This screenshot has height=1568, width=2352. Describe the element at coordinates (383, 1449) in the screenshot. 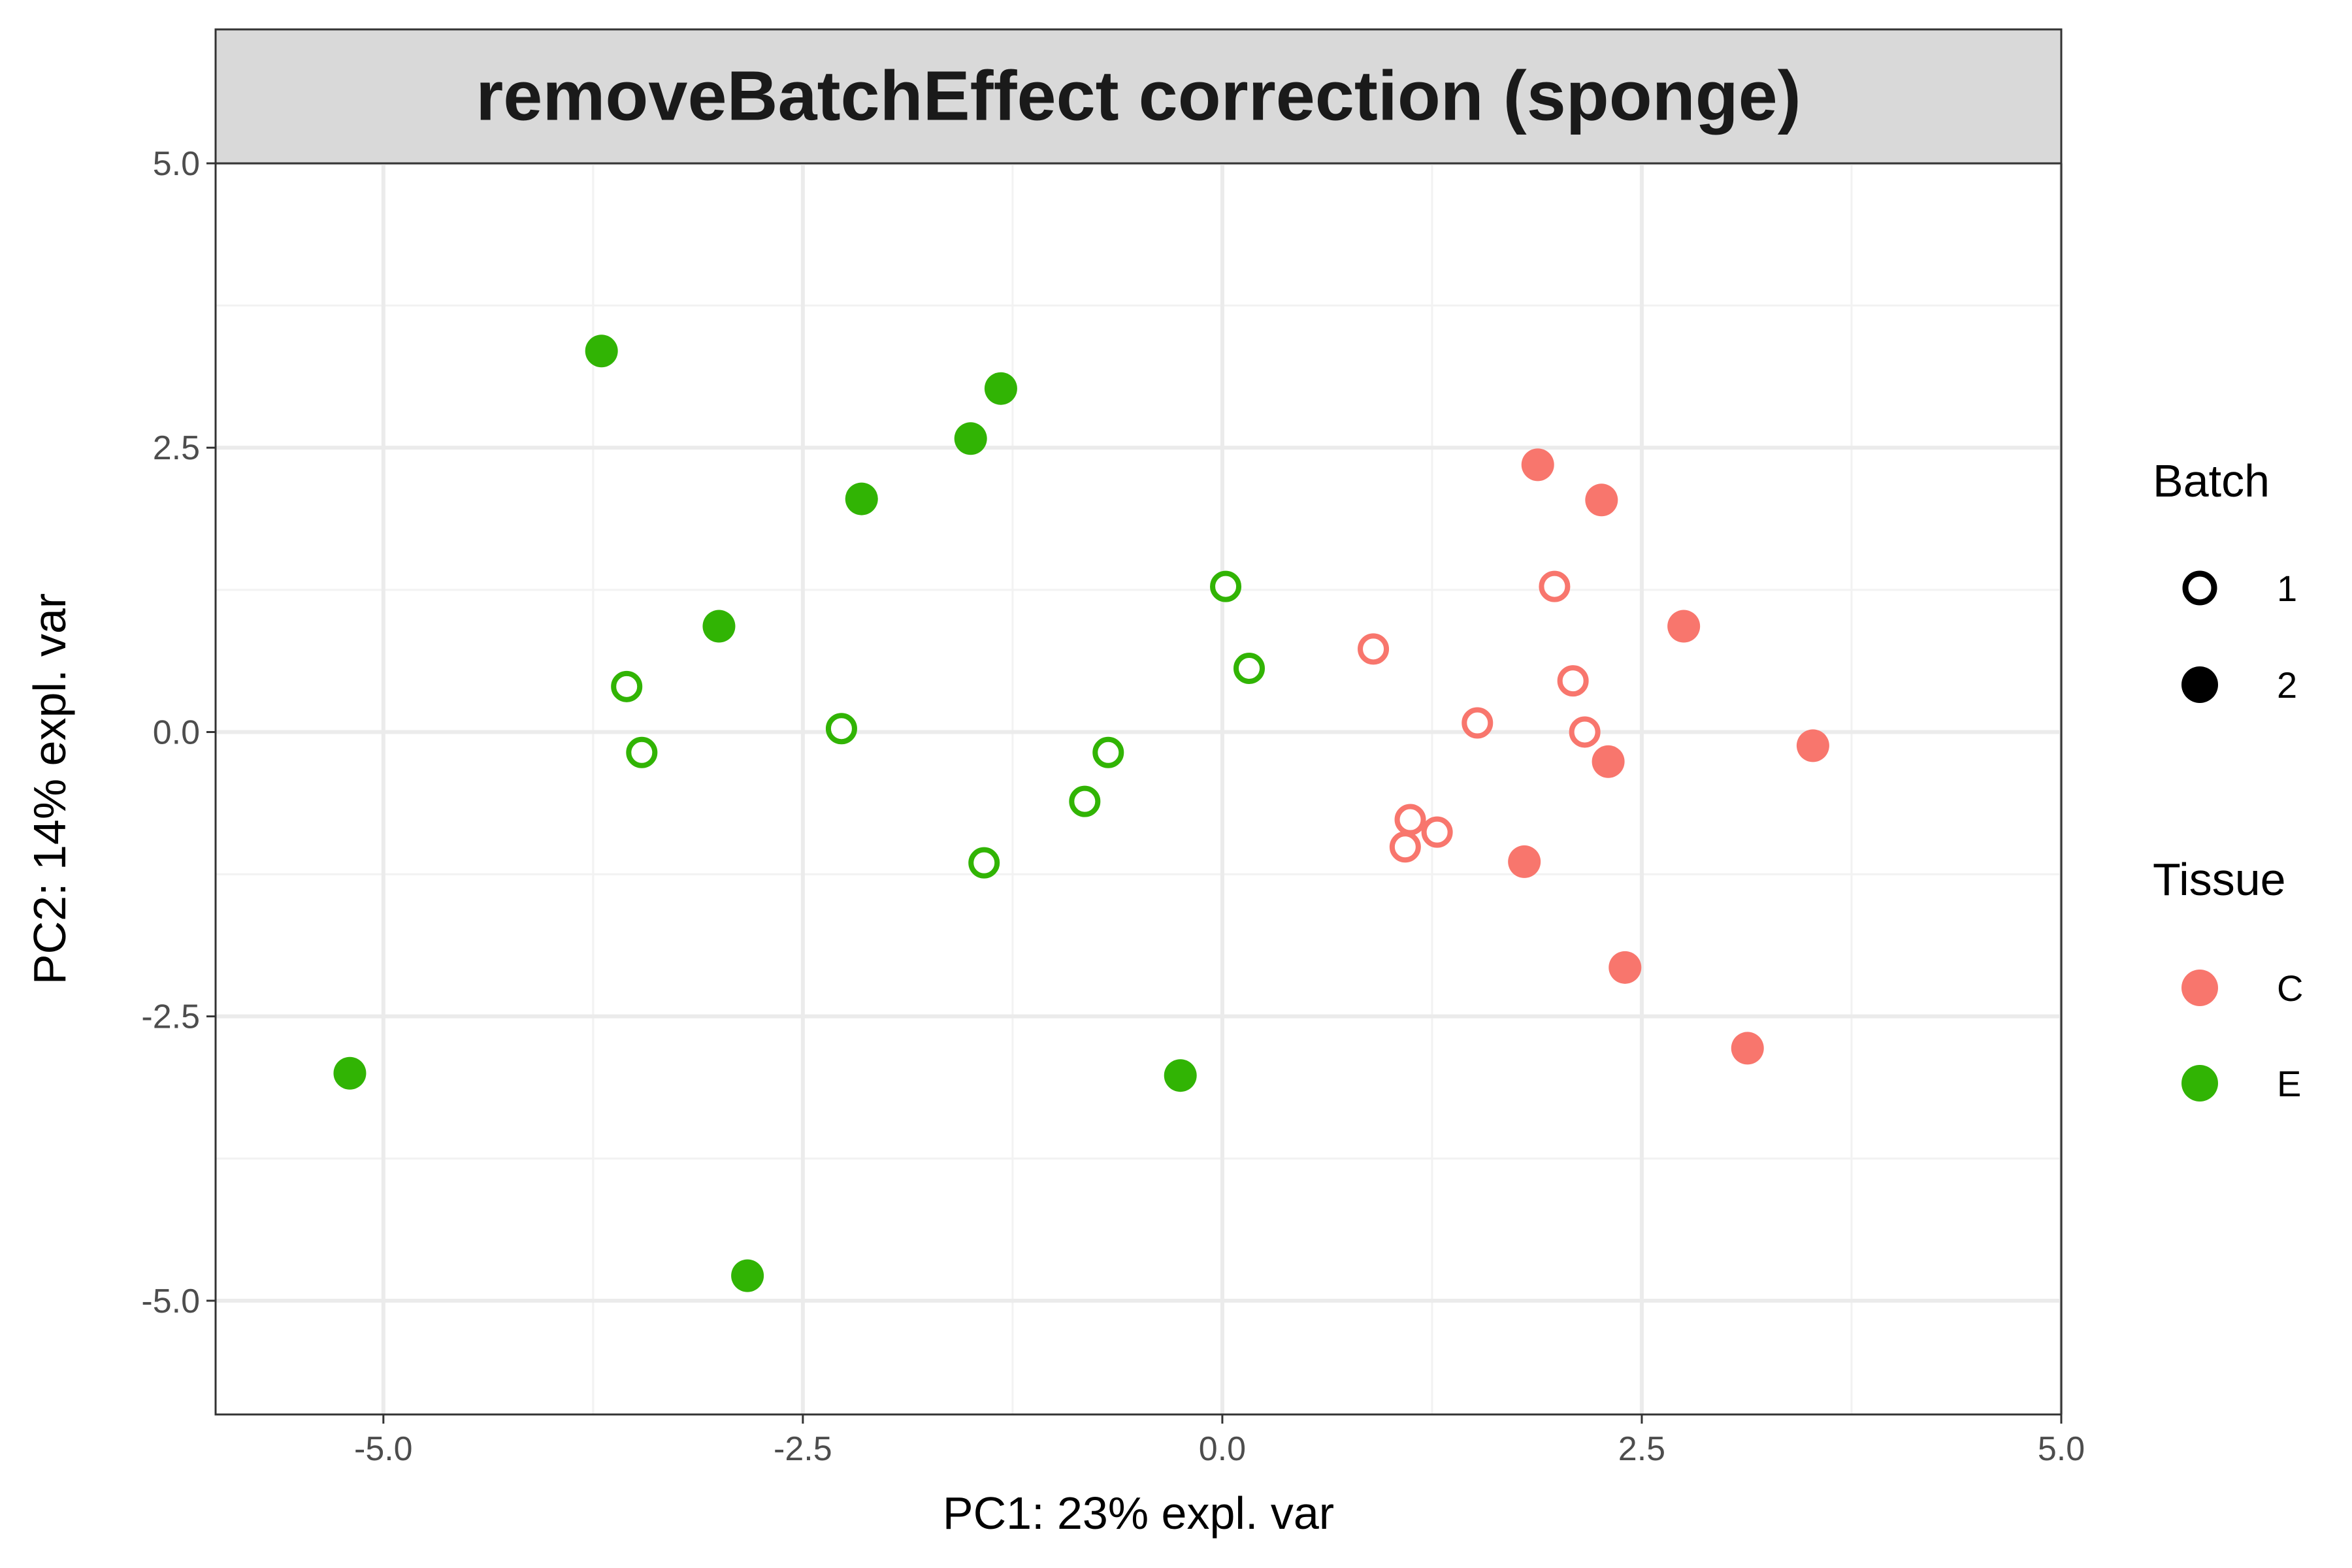

I see `x-tick-label: -5.0` at that location.